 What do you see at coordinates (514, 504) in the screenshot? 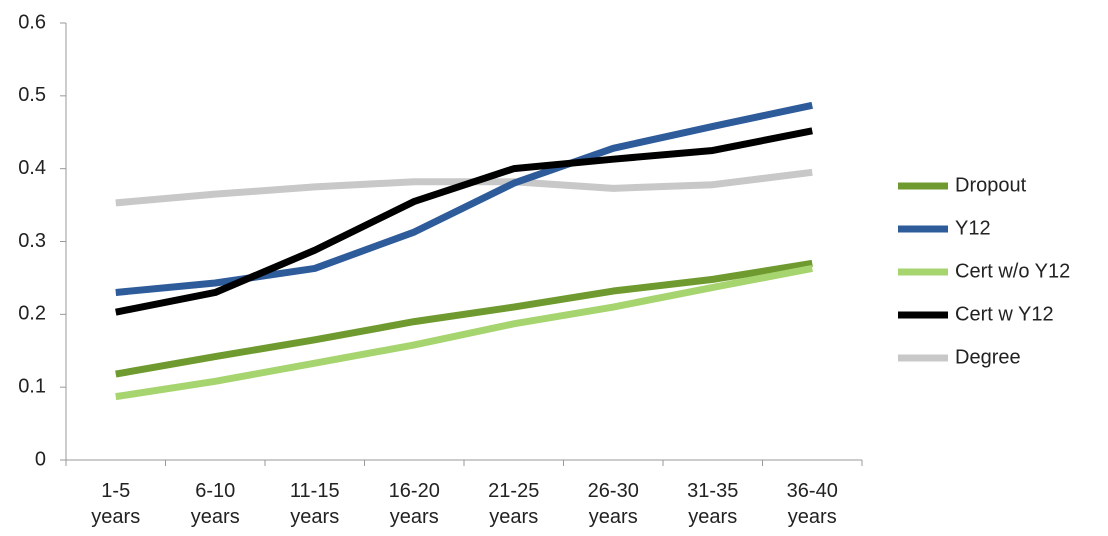
I see `x-tick-label: 21-25 years` at bounding box center [514, 504].